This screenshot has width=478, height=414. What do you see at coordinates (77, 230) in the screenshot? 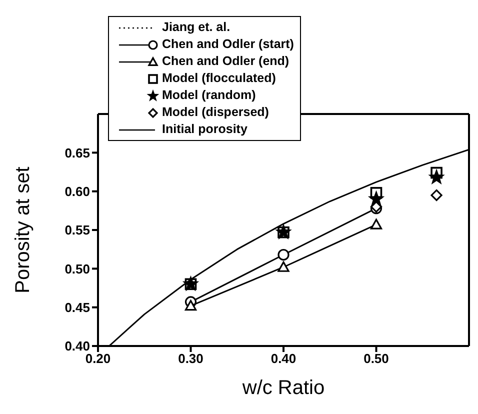
I see `y-tick-label: 0.55` at bounding box center [77, 230].